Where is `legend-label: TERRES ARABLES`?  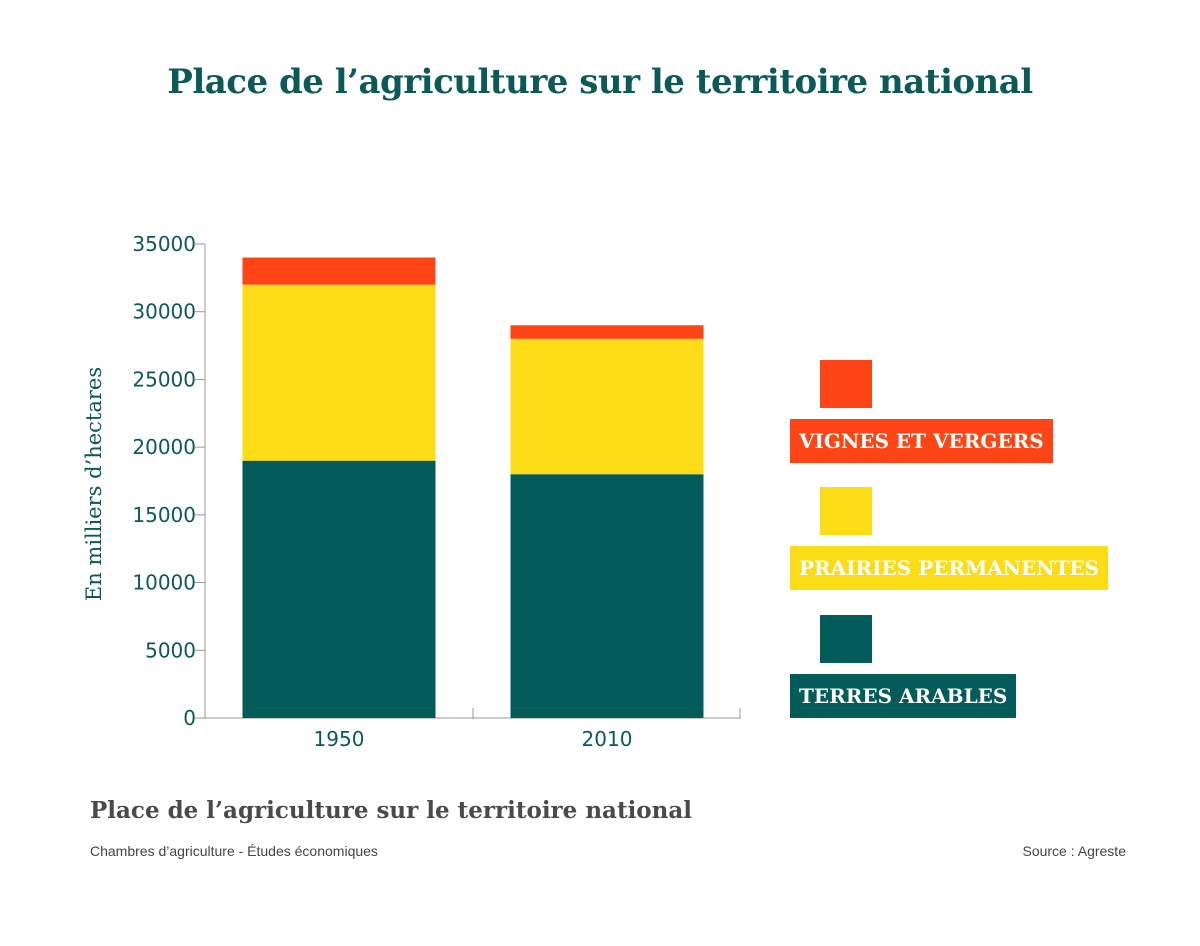
legend-label: TERRES ARABLES is located at coordinates (903, 696).